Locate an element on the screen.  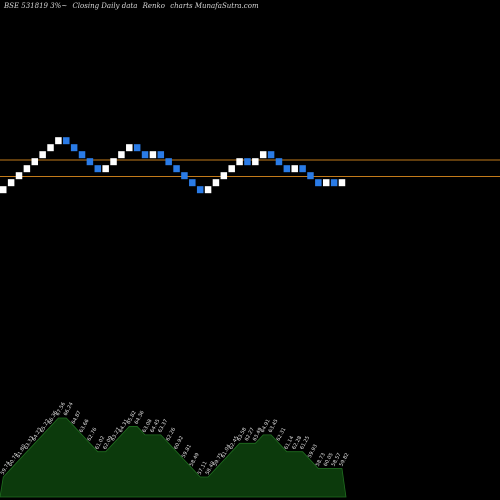
brick-value-label: 59.93 is located at coordinates (313, 451).